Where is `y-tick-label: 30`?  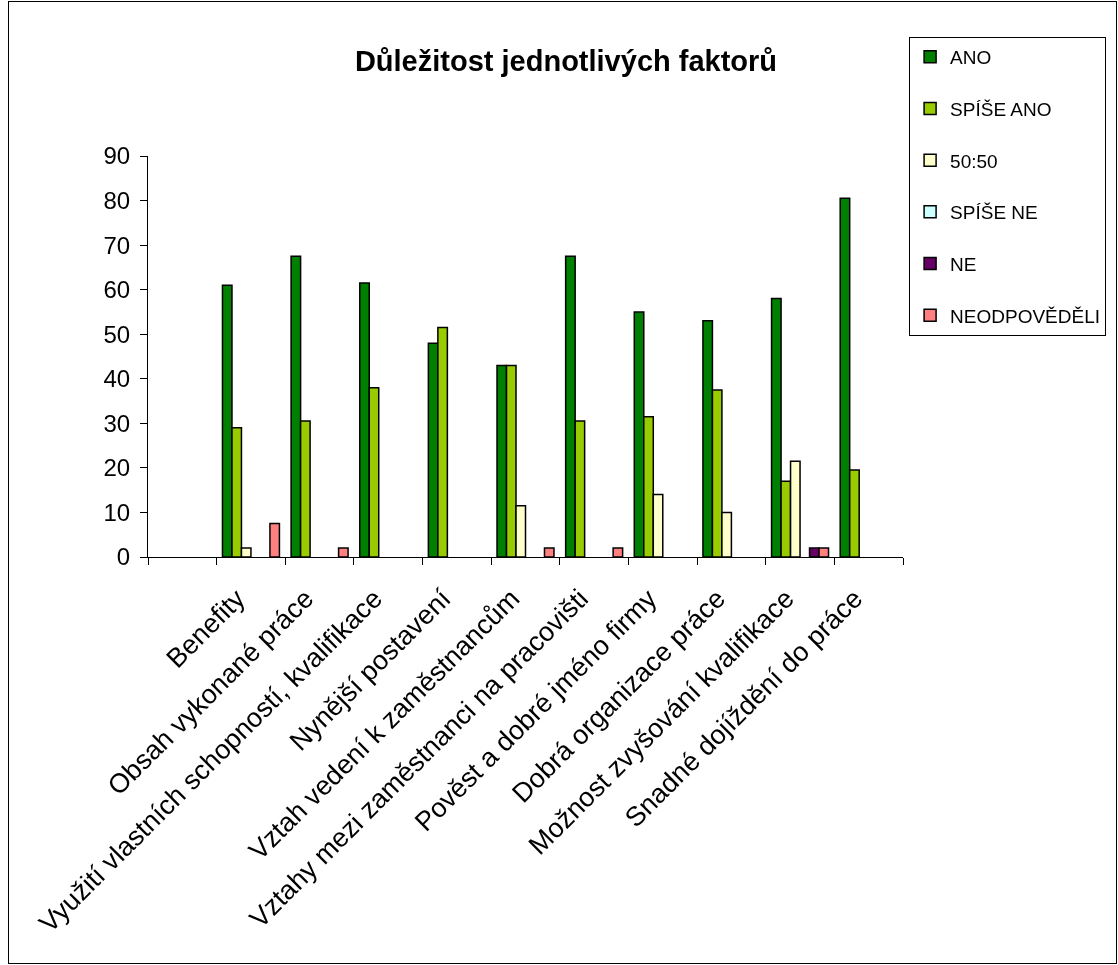
y-tick-label: 30 is located at coordinates (117, 423).